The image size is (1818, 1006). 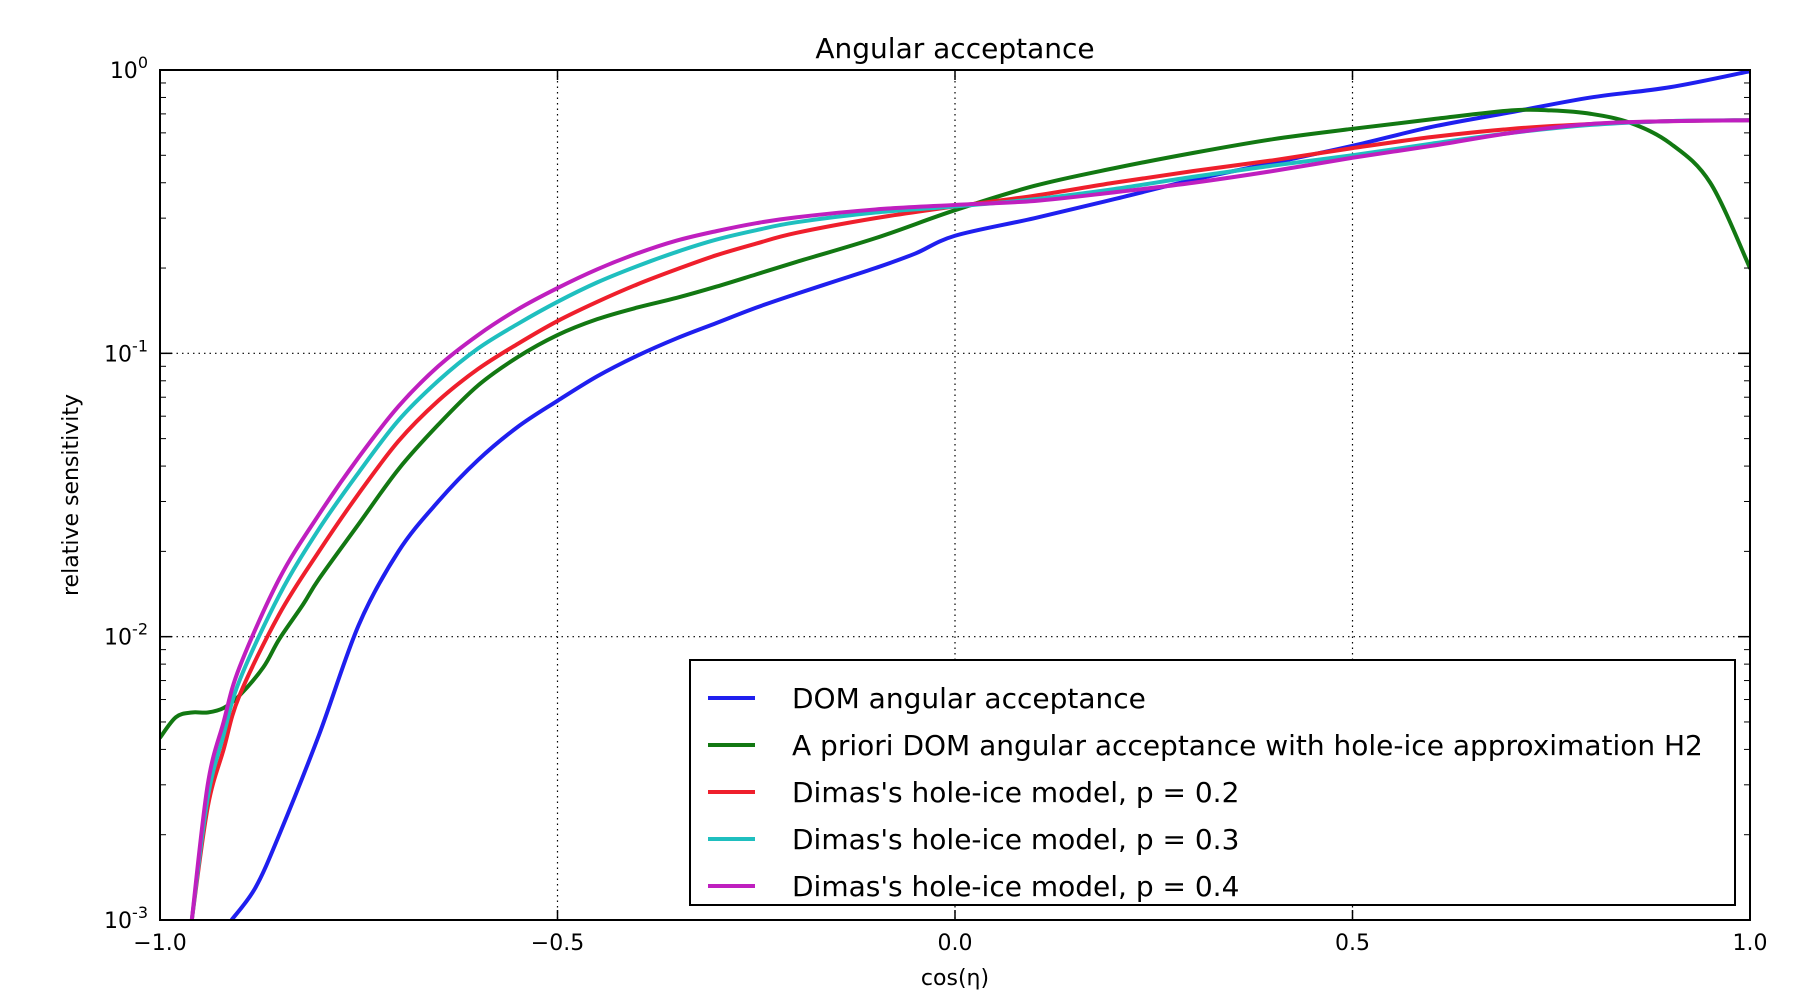 I want to click on y-tick-label: 10⁻³, so click(x=126, y=918).